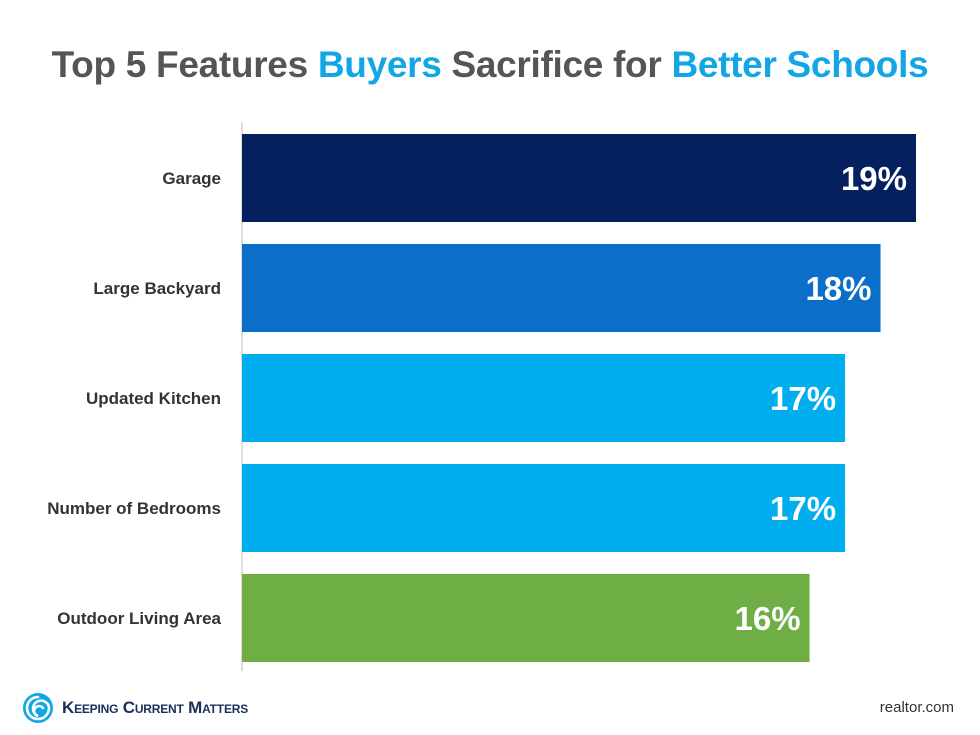 The width and height of the screenshot is (980, 735). Describe the element at coordinates (916, 707) in the screenshot. I see `source-text: realtor.com` at that location.